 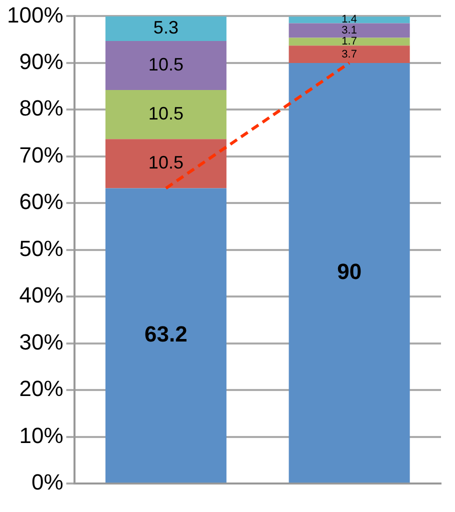 What do you see at coordinates (41, 201) in the screenshot?
I see `y-tick-label: 60%` at bounding box center [41, 201].